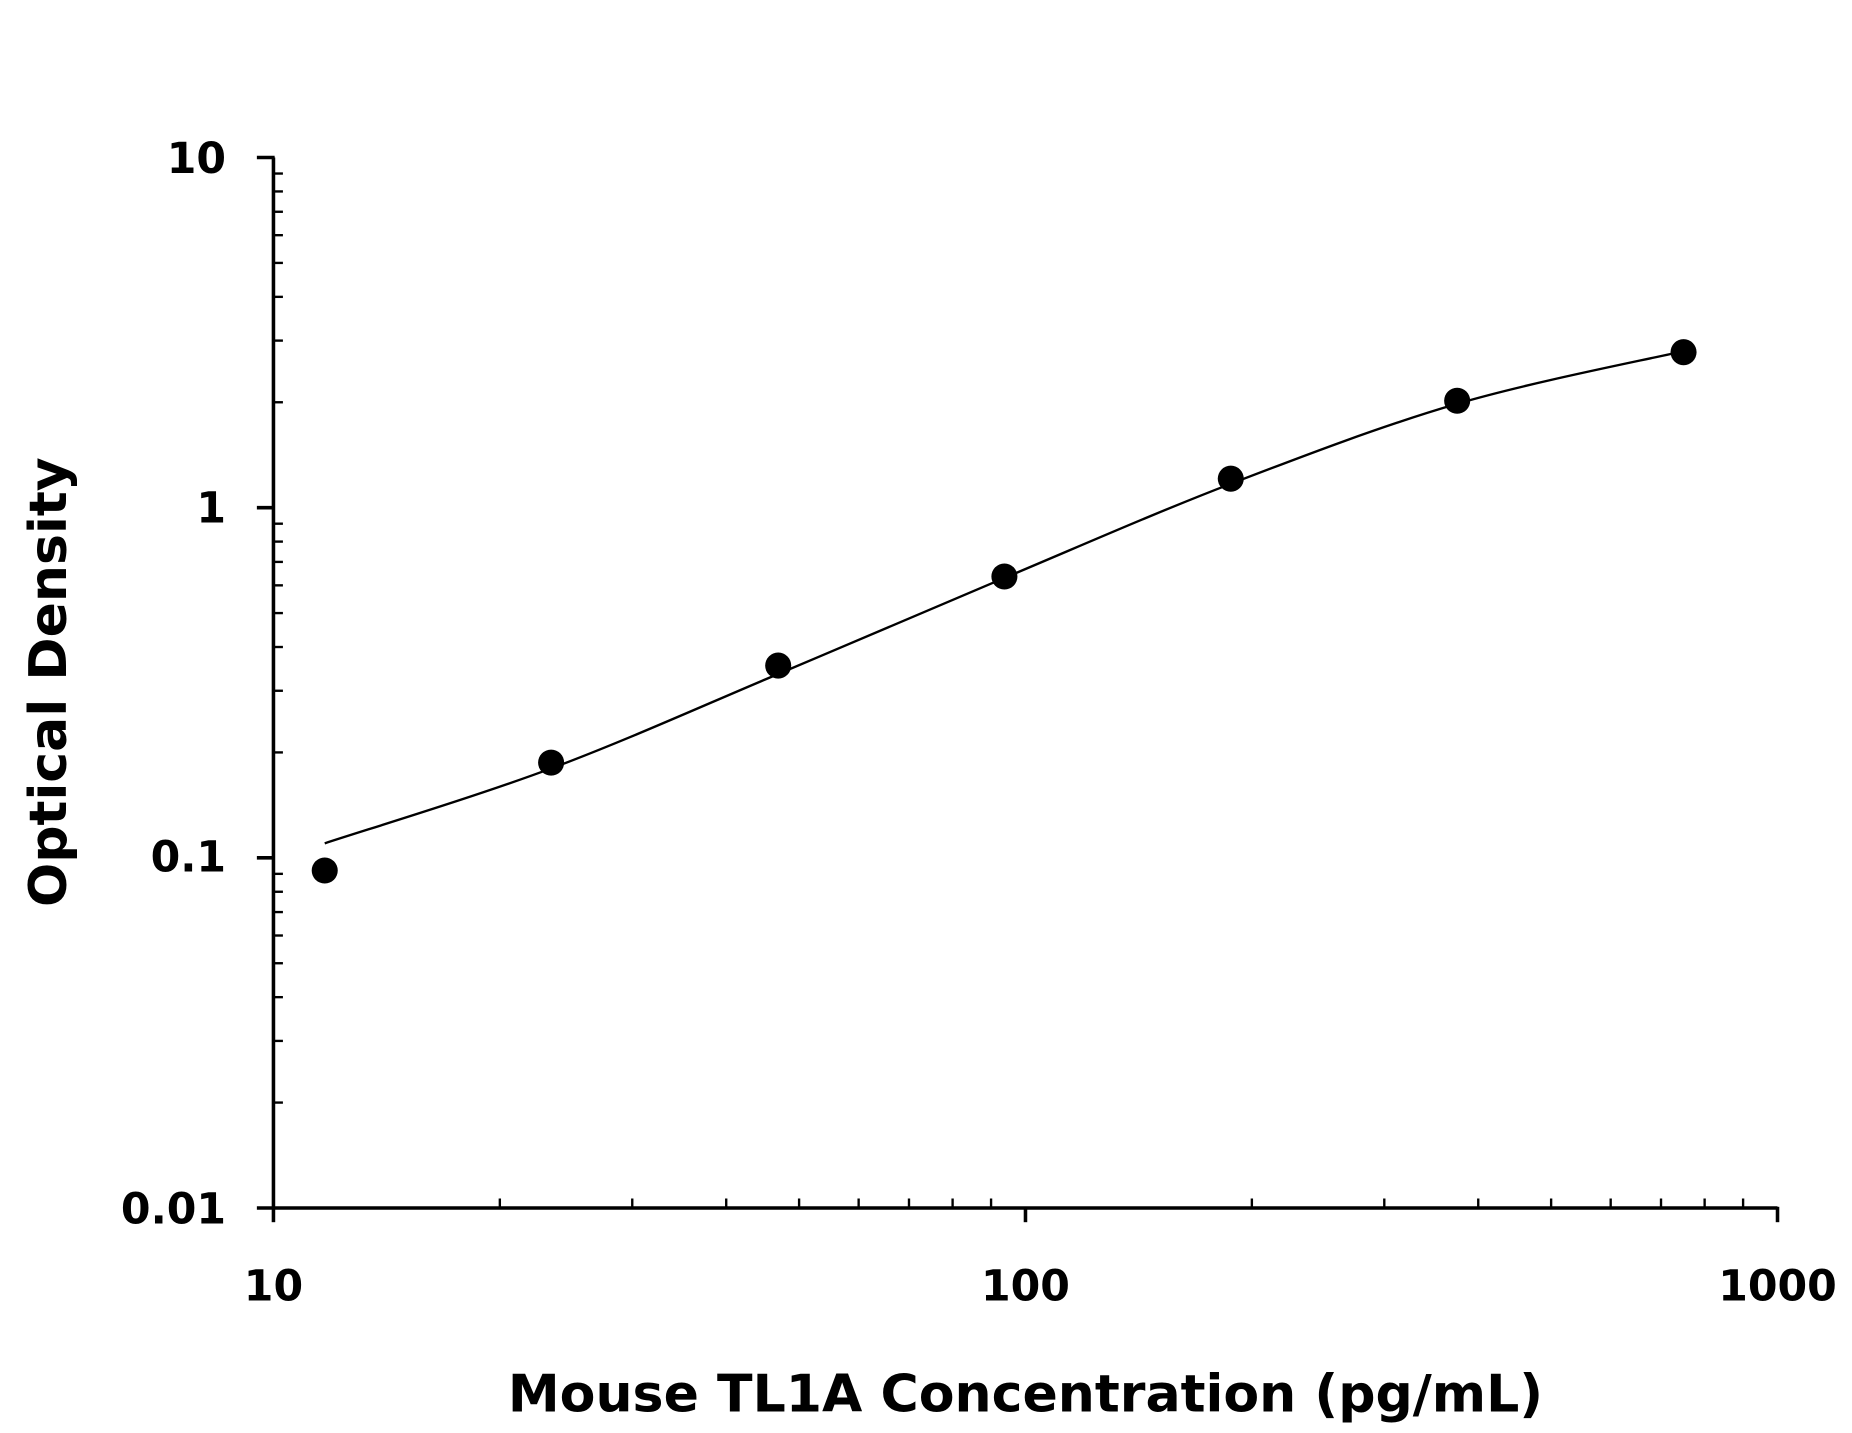 Image resolution: width=1852 pixels, height=1433 pixels. I want to click on y-tick-label-0.01: 0.01, so click(173, 1209).